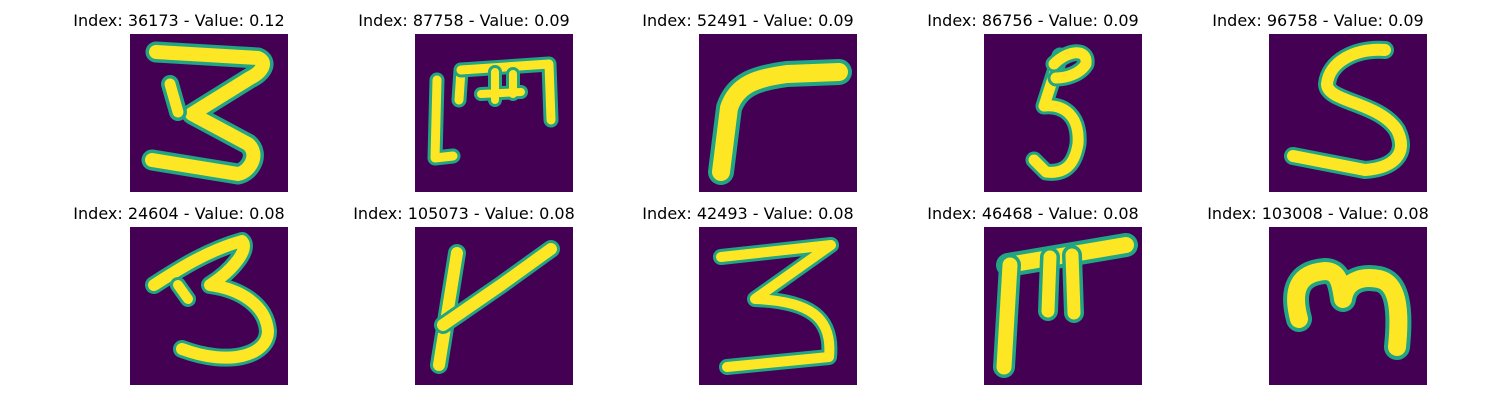  I want to click on image-tile: Index: 36173 - Value: 0.12, so click(179, 96).